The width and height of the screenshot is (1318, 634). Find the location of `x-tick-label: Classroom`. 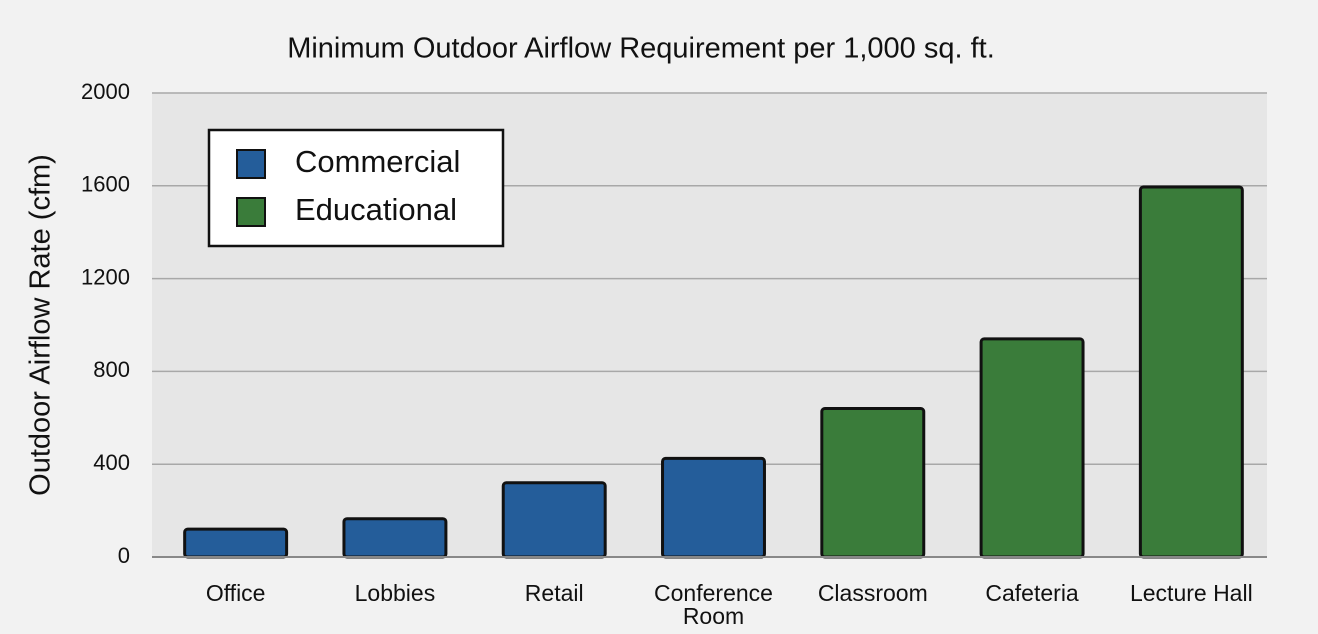

x-tick-label: Classroom is located at coordinates (872, 593).